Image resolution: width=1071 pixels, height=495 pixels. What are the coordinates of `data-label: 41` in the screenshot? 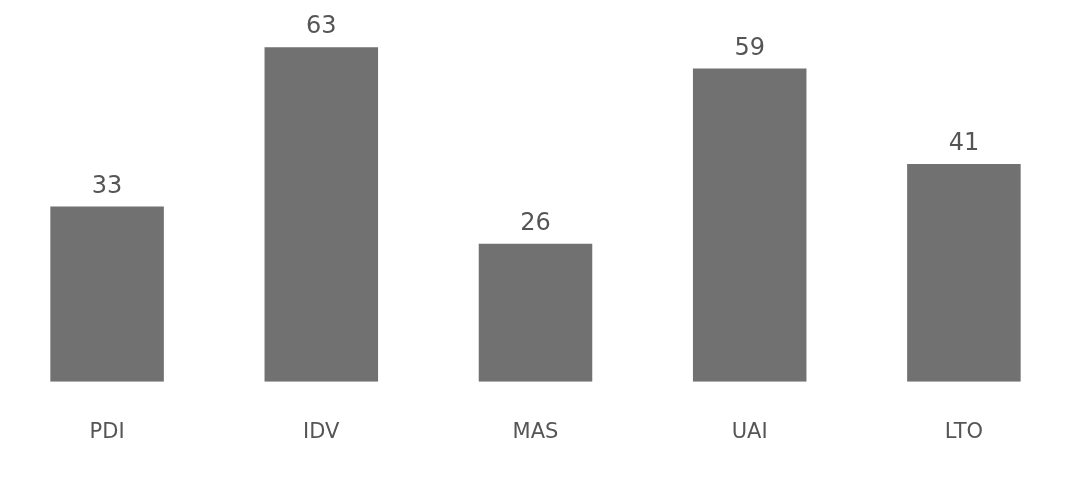 It's located at (964, 142).